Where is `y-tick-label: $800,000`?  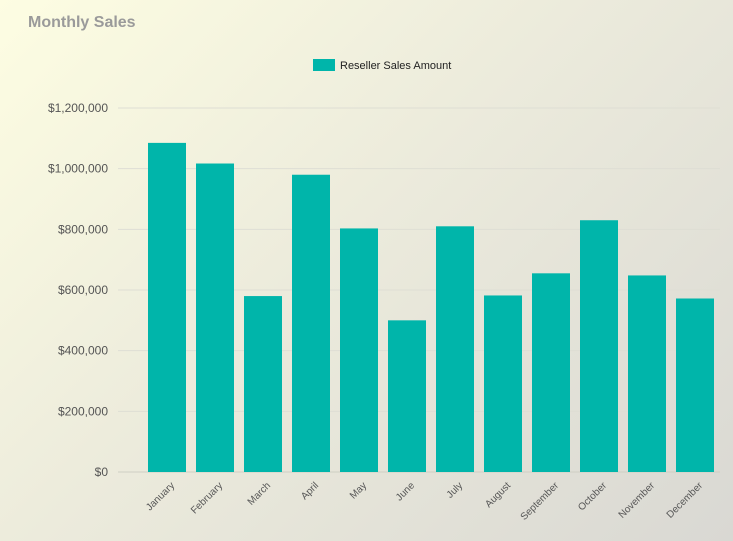
y-tick-label: $800,000 is located at coordinates (83, 229).